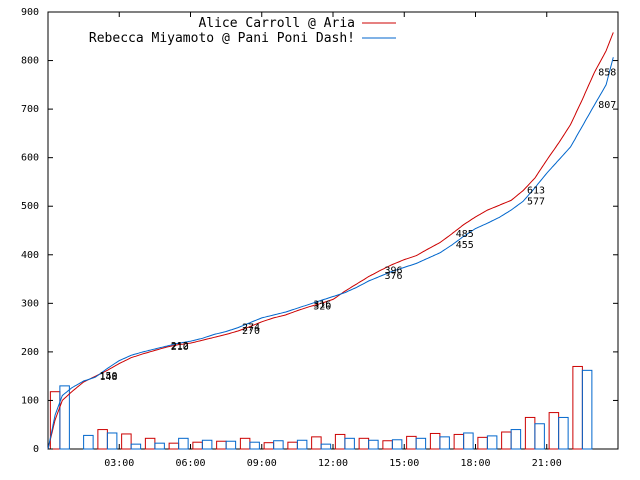 Image resolution: width=640 pixels, height=480 pixels. What do you see at coordinates (394, 270) in the screenshot?
I see `value-annotation: 396` at bounding box center [394, 270].